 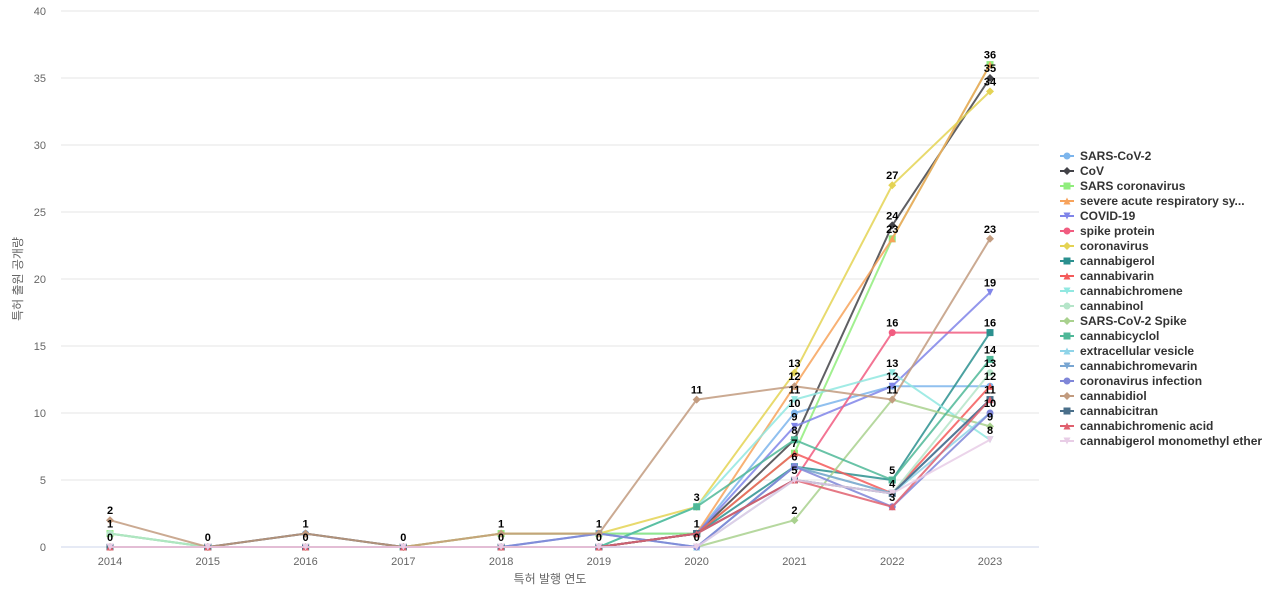 What do you see at coordinates (1123, 186) in the screenshot?
I see `legend-item: SARS coronavirus` at bounding box center [1123, 186].